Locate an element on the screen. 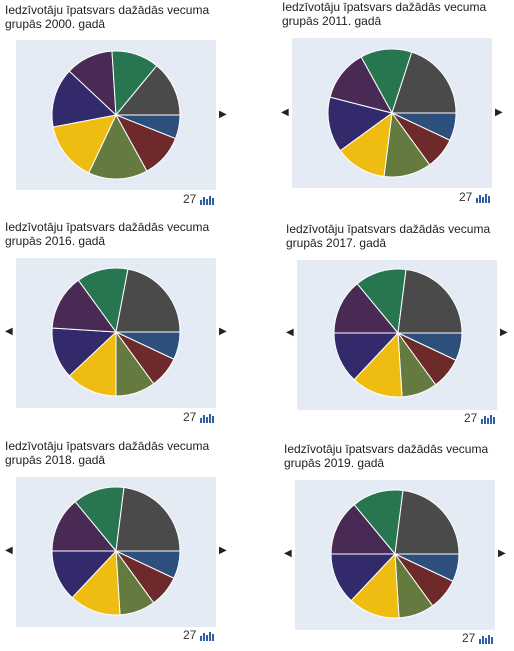  chart-title-line2: grupās 2011. gadā is located at coordinates (332, 21).